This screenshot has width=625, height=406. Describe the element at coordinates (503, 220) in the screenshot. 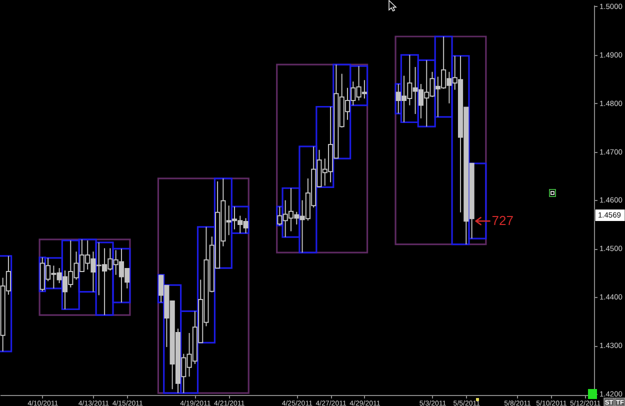

I see `annotation: 727` at that location.